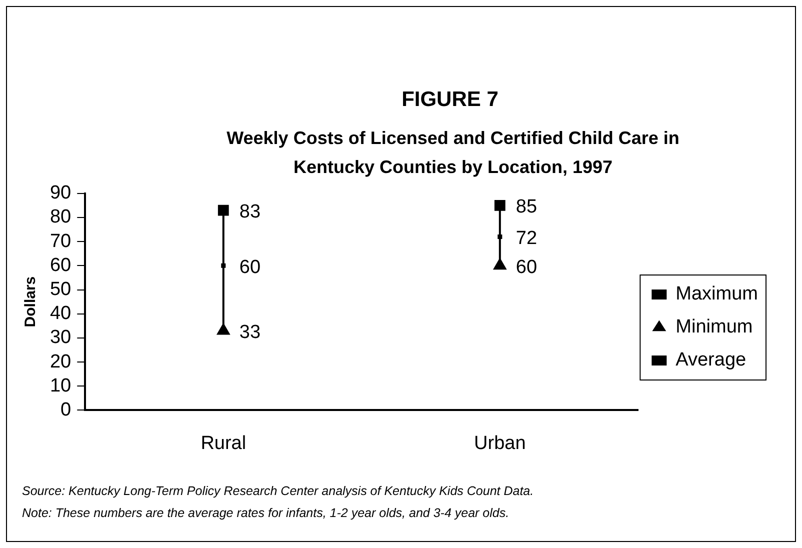 The image size is (802, 548). What do you see at coordinates (278, 491) in the screenshot?
I see `source-note: Source: Kentucky Long-Term Policy Research Center analysis of Kentucky Kids Count Data.` at bounding box center [278, 491].